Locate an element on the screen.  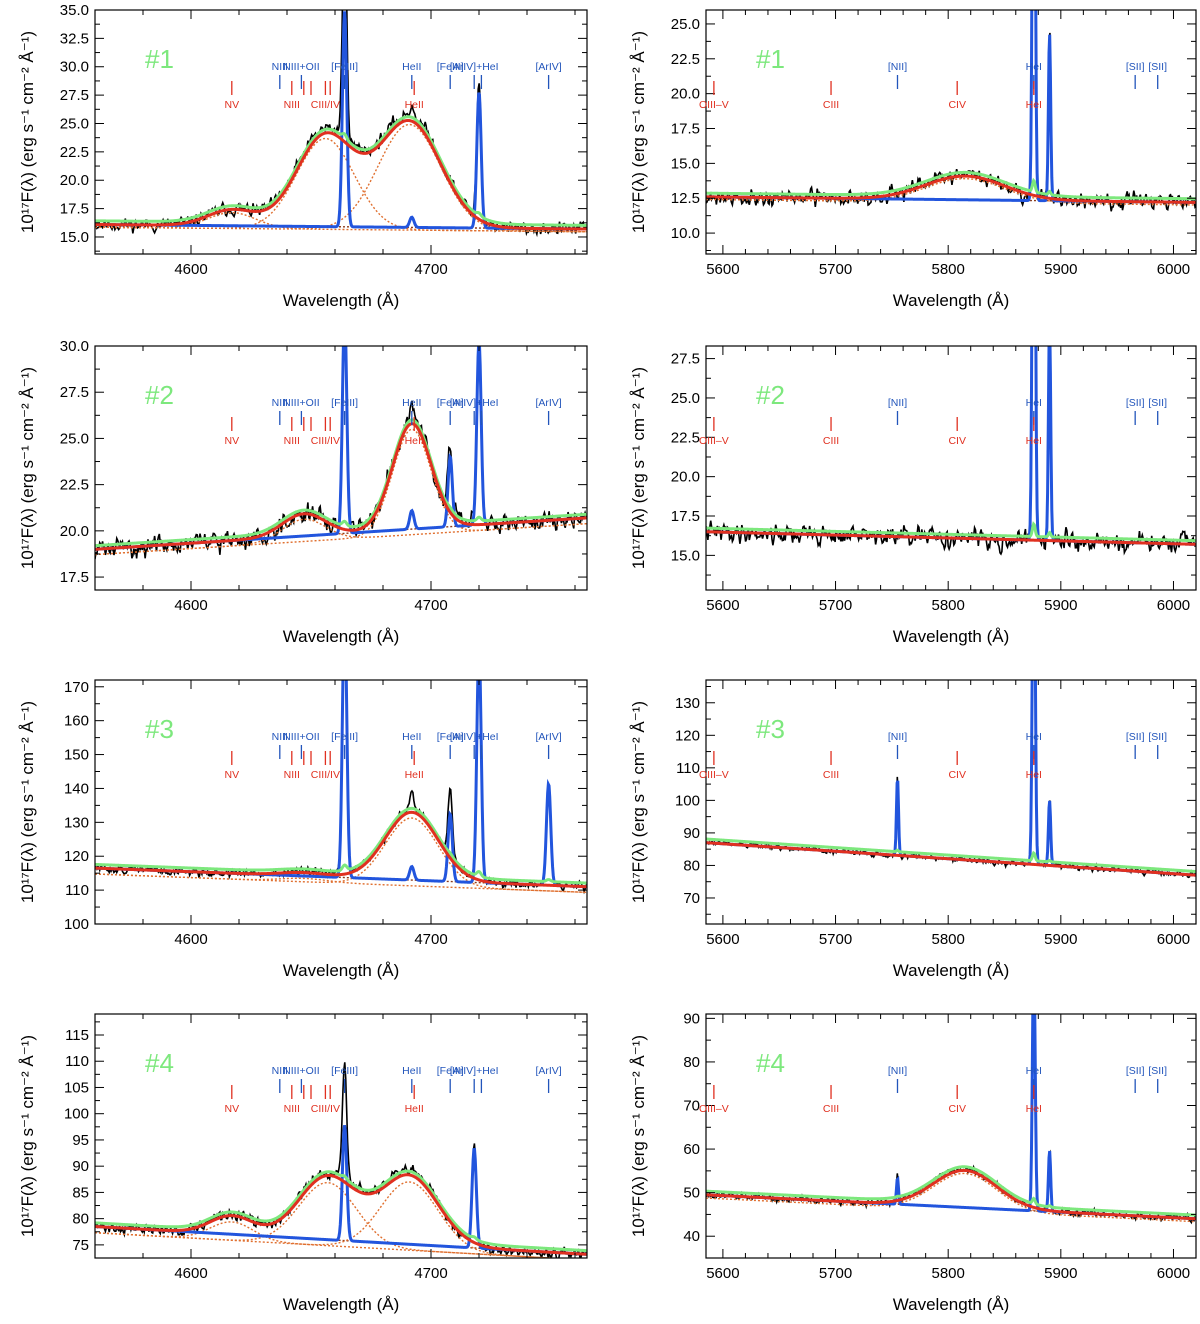
y-tick-label: 110 is located at coordinates (77, 890).